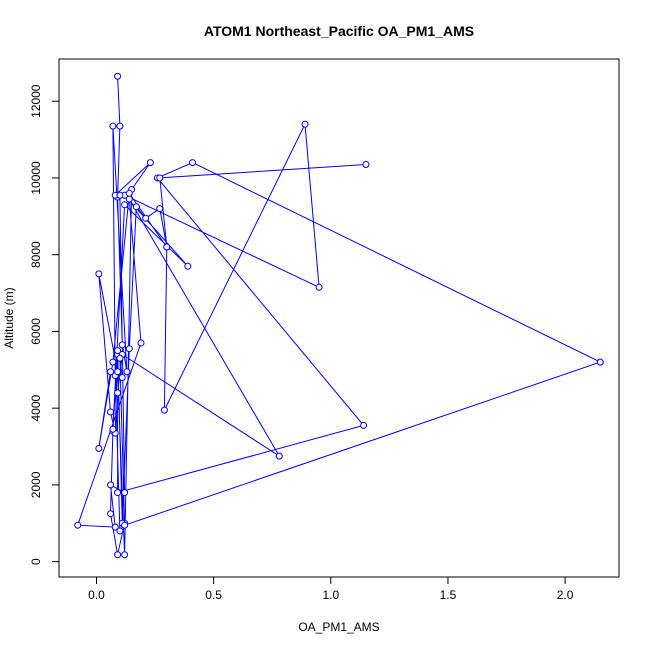 The width and height of the screenshot is (650, 650). Describe the element at coordinates (36, 484) in the screenshot. I see `y-tick-label: 2000` at that location.